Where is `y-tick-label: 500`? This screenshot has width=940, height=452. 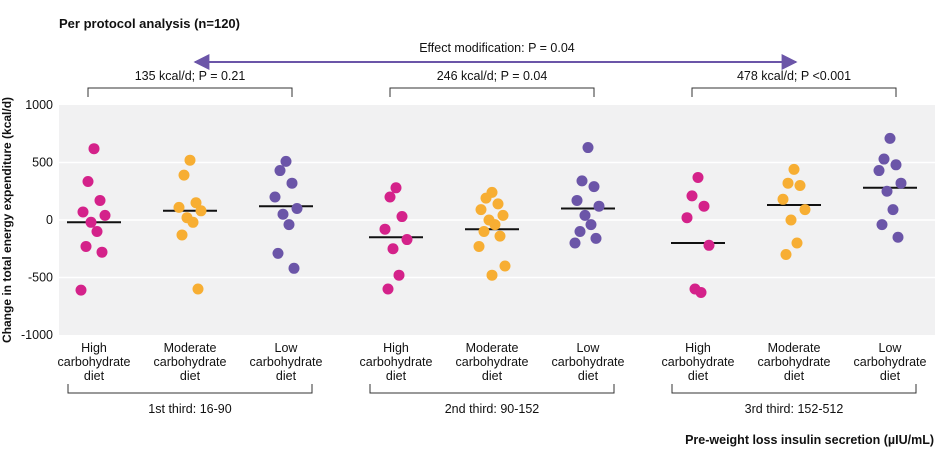 y-tick-label: 500 is located at coordinates (42, 163).